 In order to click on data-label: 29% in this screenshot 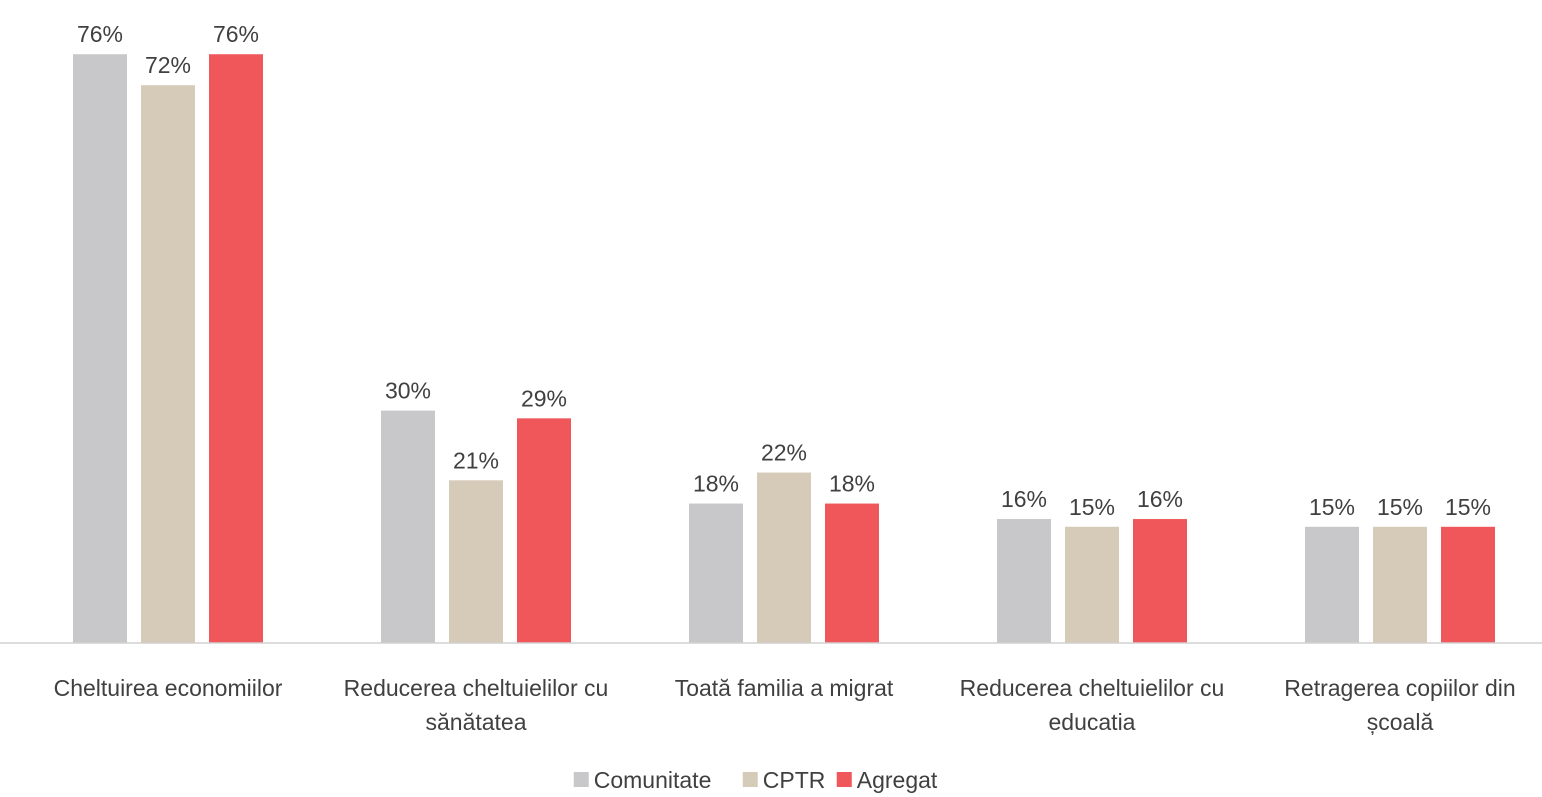, I will do `click(544, 398)`.